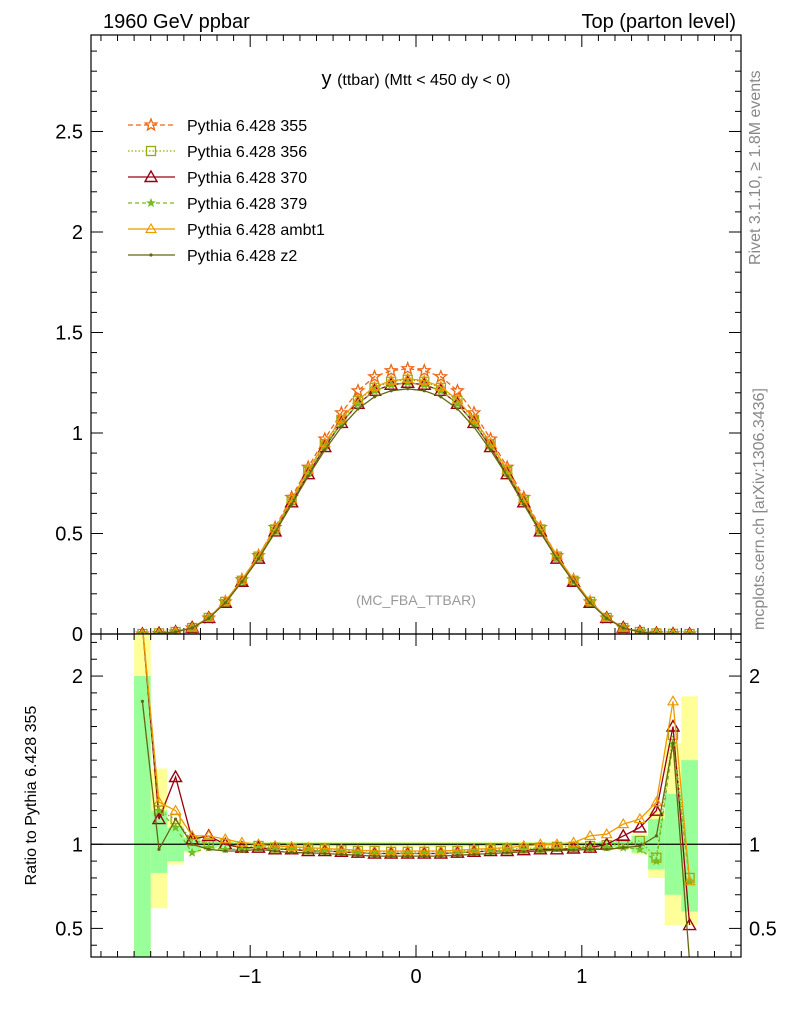 The image size is (786, 1024). Describe the element at coordinates (754, 845) in the screenshot. I see `ratio-y-tick-label-right: 1` at that location.